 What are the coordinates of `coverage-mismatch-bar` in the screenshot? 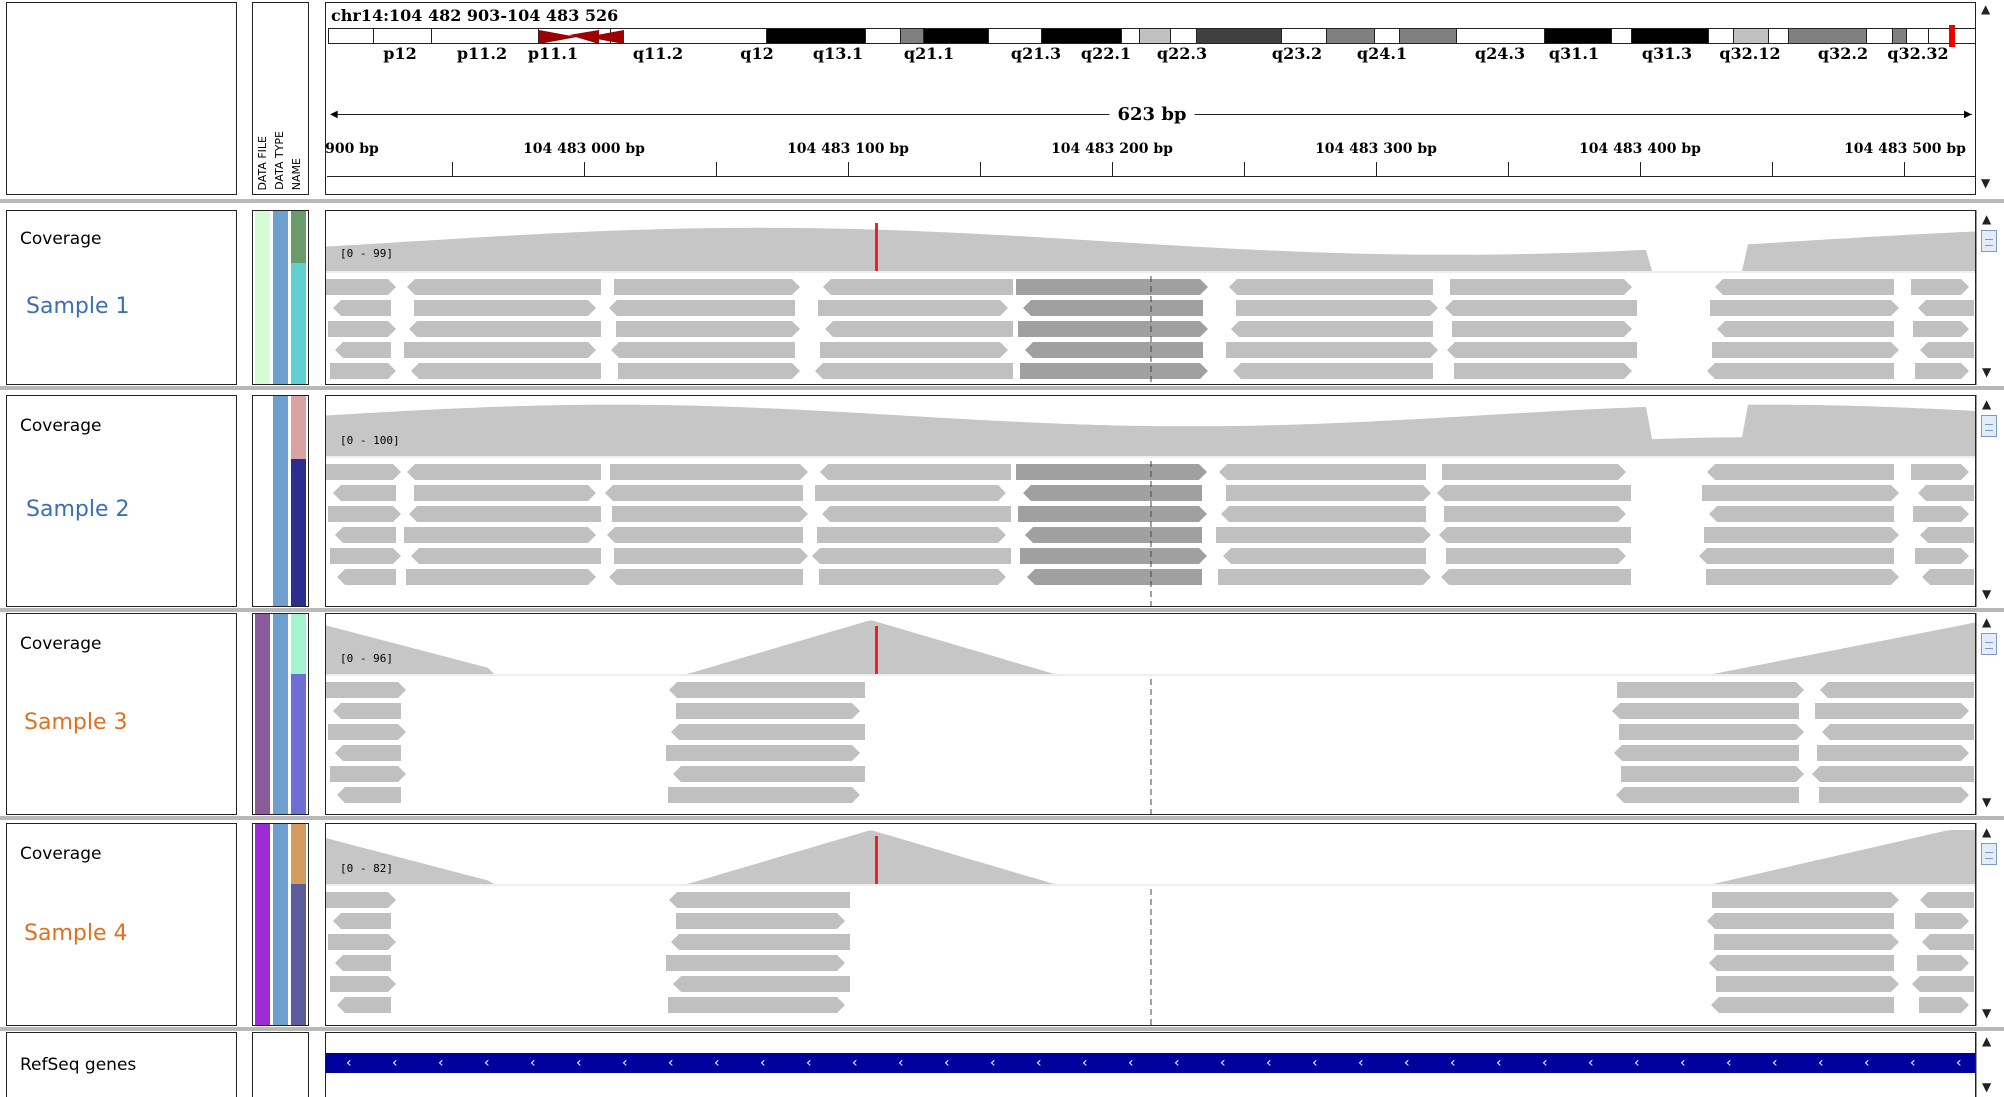 It's located at (876, 247).